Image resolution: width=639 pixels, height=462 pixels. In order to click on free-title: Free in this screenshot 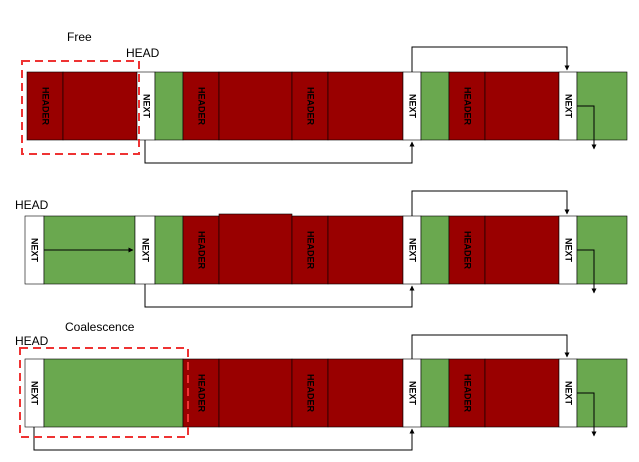, I will do `click(79, 37)`.